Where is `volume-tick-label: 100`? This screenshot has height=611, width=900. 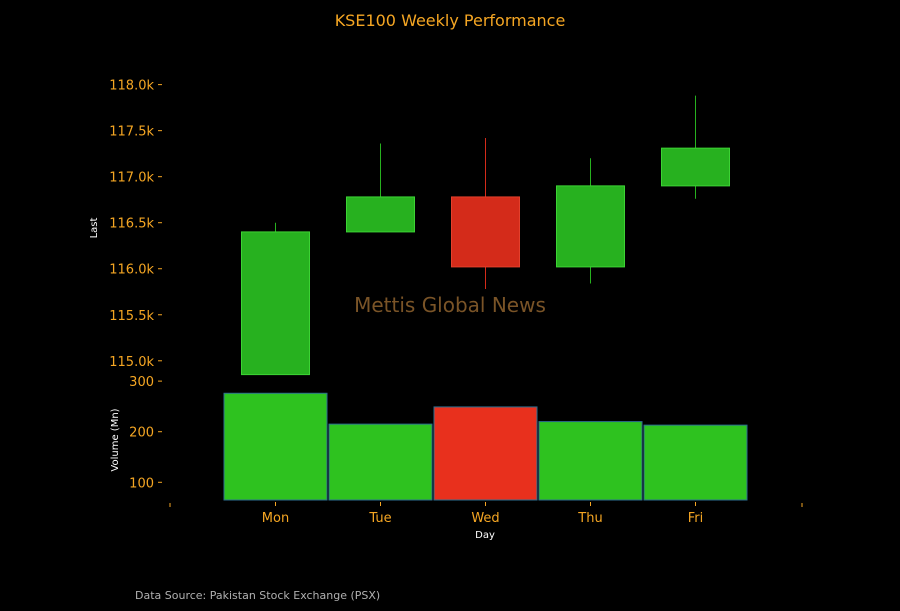
volume-tick-label: 100 is located at coordinates (141, 483).